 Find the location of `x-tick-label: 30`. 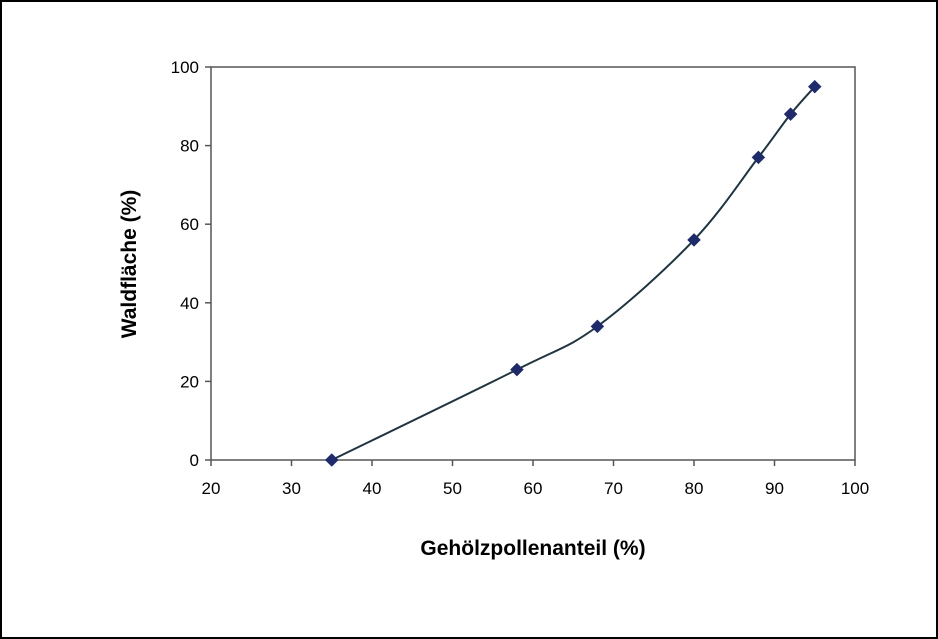

x-tick-label: 30 is located at coordinates (291, 488).